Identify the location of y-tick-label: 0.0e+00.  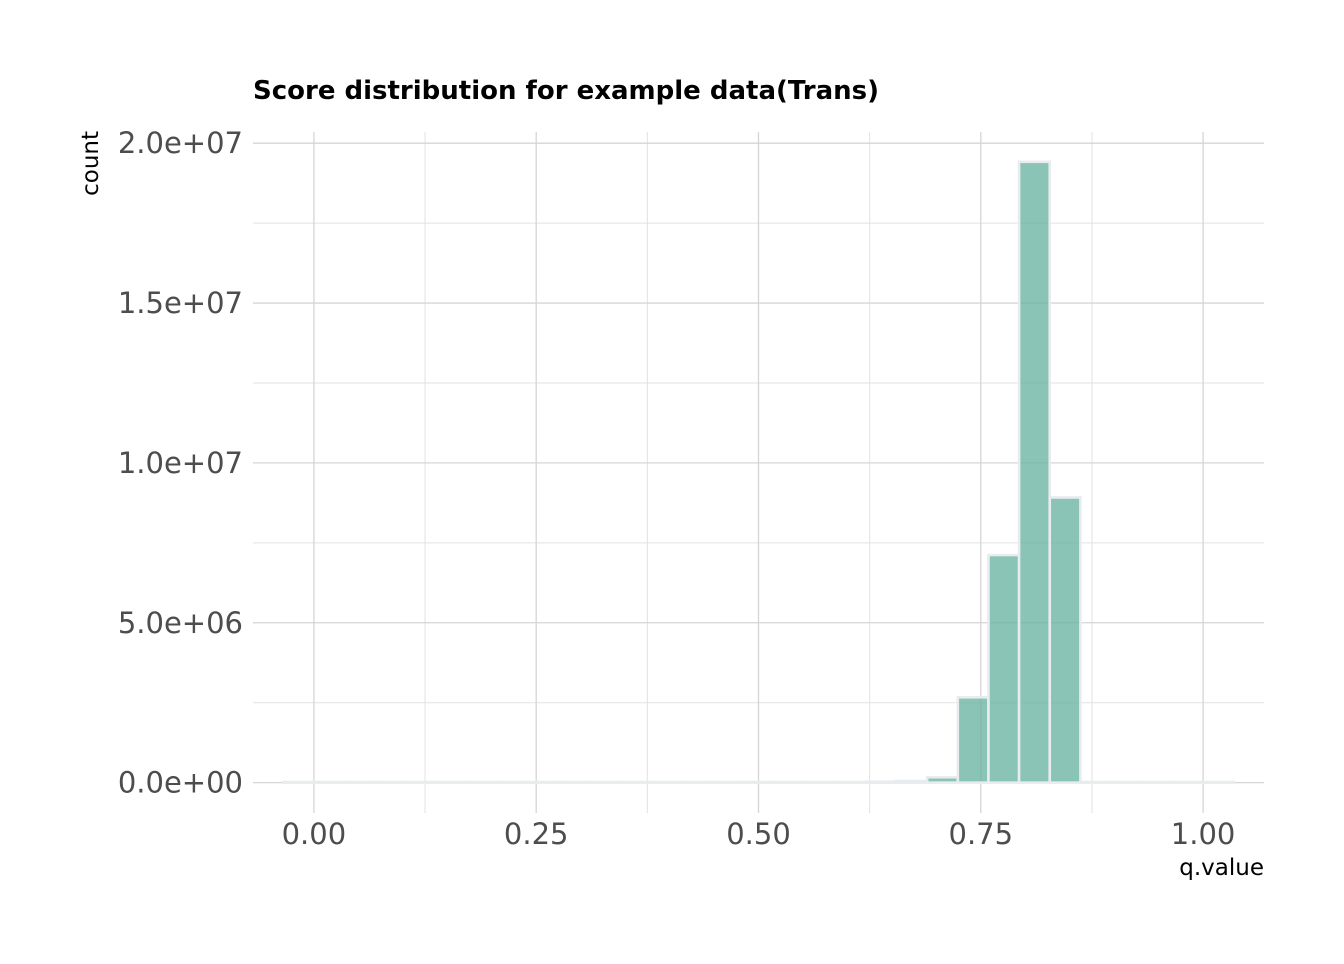
(180, 783).